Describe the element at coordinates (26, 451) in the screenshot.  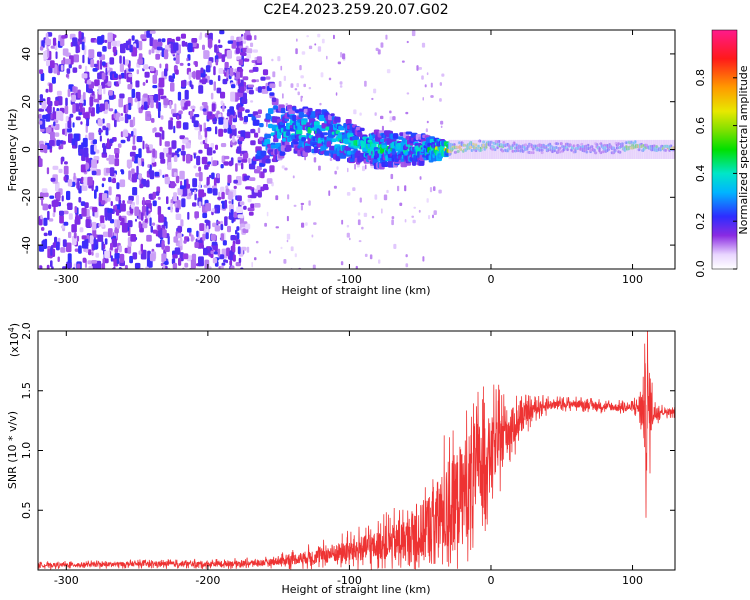
I see `snr-ytick-label: 1.0` at that location.